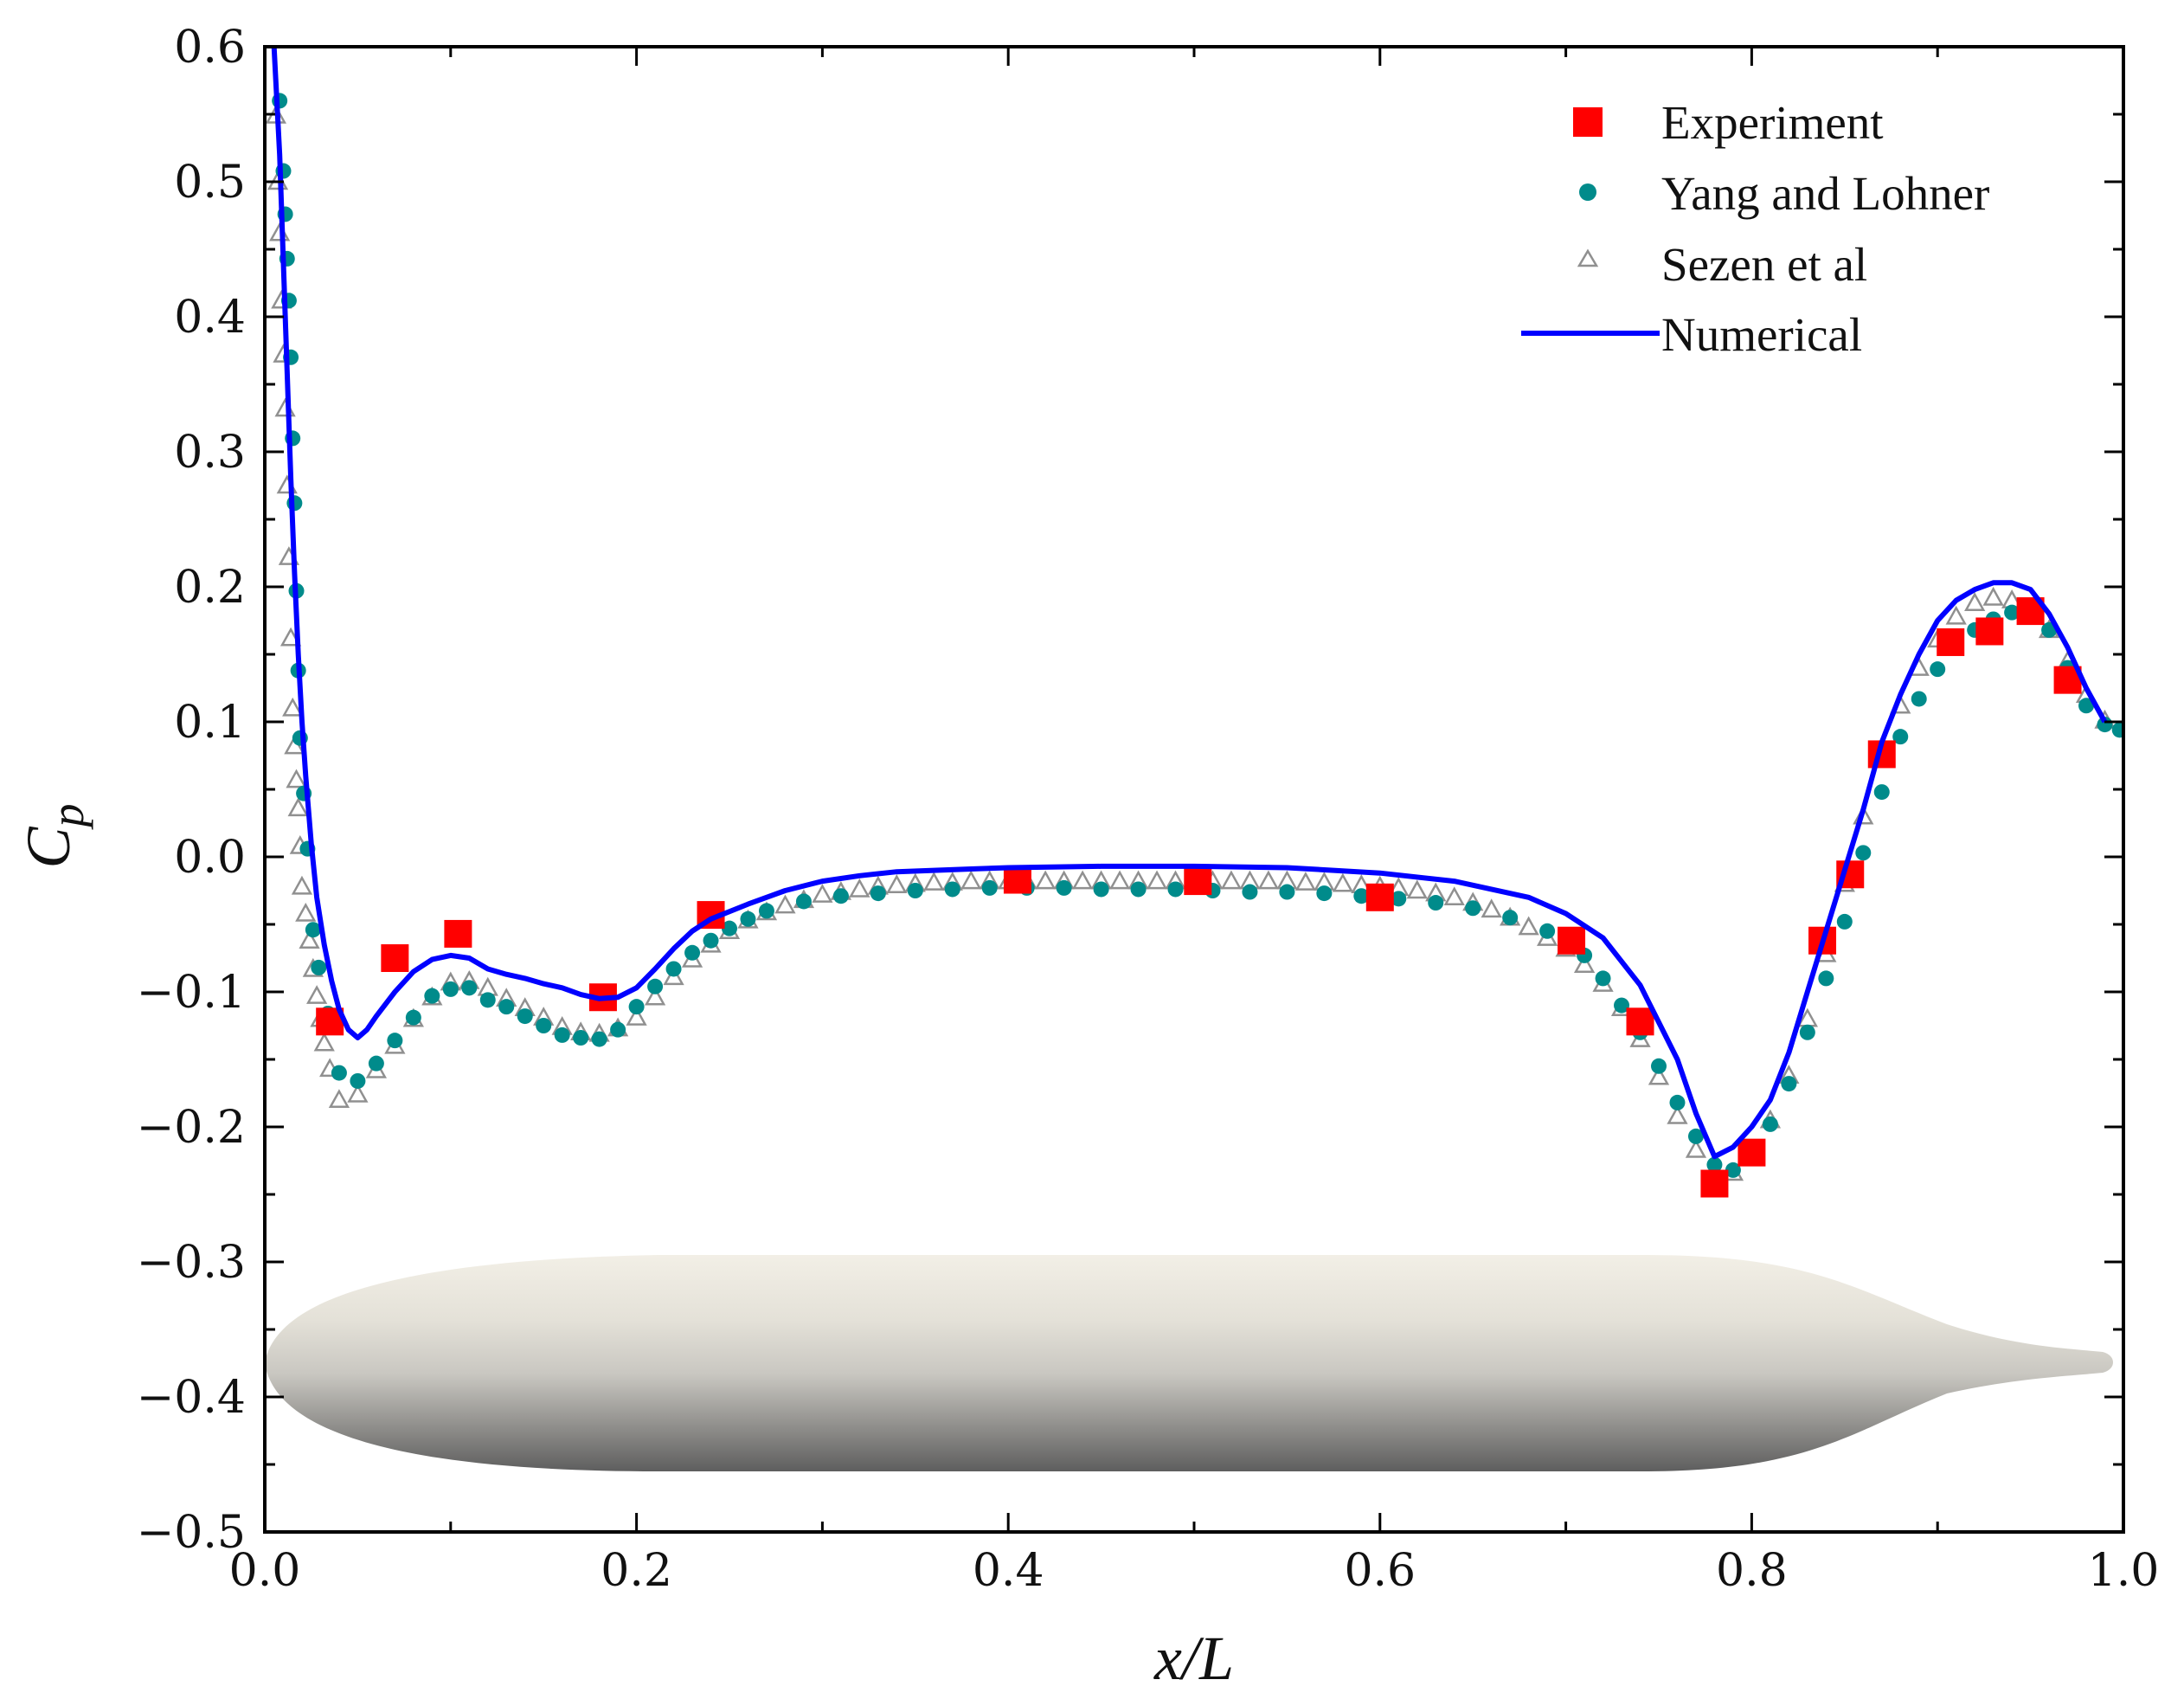 The width and height of the screenshot is (2184, 1699). What do you see at coordinates (210, 588) in the screenshot?
I see `y-tick-label: 0.2` at bounding box center [210, 588].